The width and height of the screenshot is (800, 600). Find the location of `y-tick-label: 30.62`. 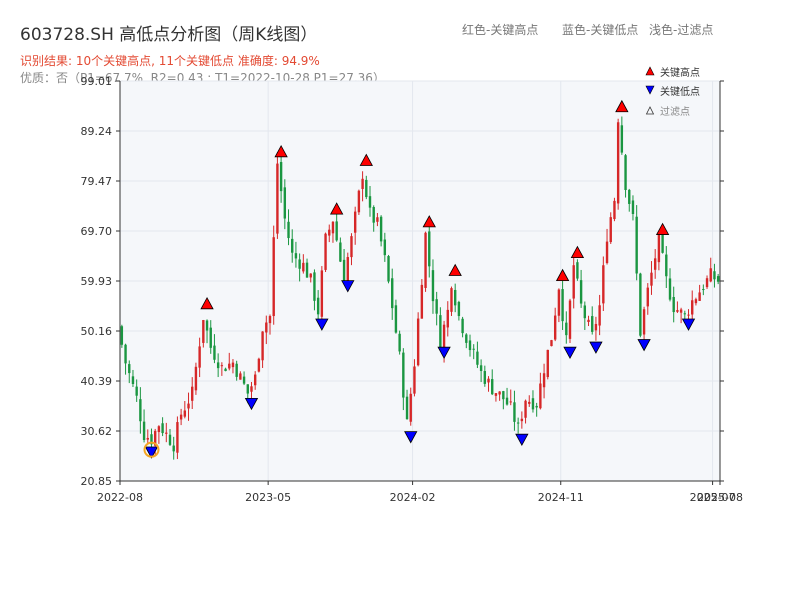

y-tick-label: 30.62 is located at coordinates (97, 431).